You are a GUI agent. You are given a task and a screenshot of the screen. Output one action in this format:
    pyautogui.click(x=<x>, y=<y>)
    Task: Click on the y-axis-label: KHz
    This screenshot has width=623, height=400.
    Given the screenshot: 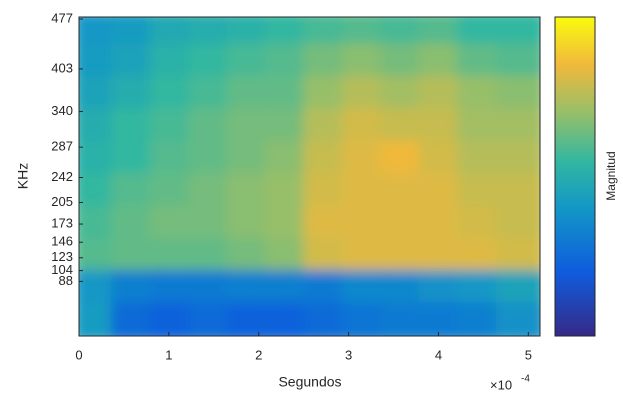 What is the action you would take?
    pyautogui.click(x=23, y=176)
    